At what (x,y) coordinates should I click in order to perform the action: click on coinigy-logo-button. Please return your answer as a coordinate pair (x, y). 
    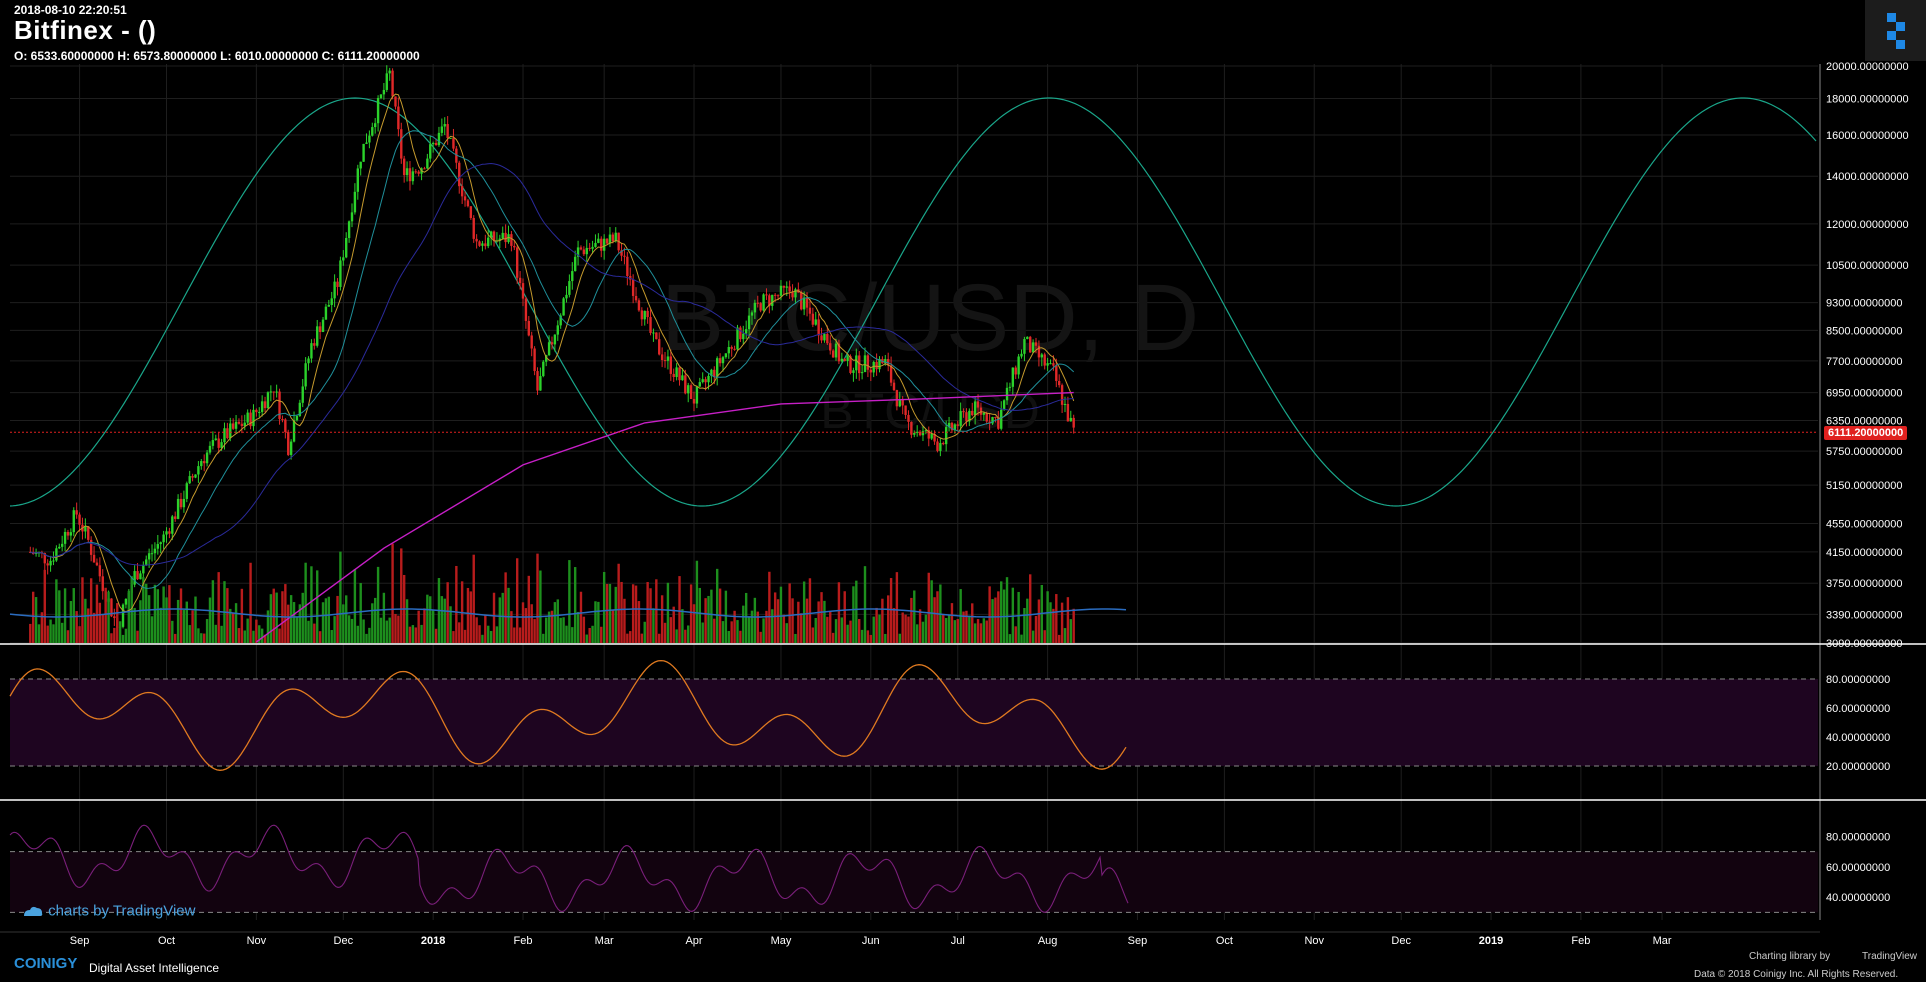
    Looking at the image, I should click on (1895, 30).